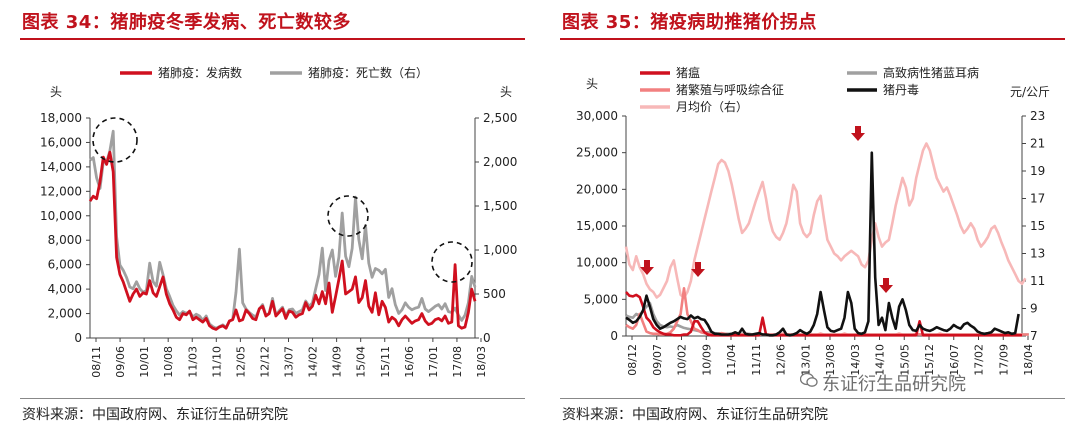 The height and width of the screenshot is (433, 1080). Describe the element at coordinates (1037, 199) in the screenshot. I see `y-tick-label-right: 17` at that location.